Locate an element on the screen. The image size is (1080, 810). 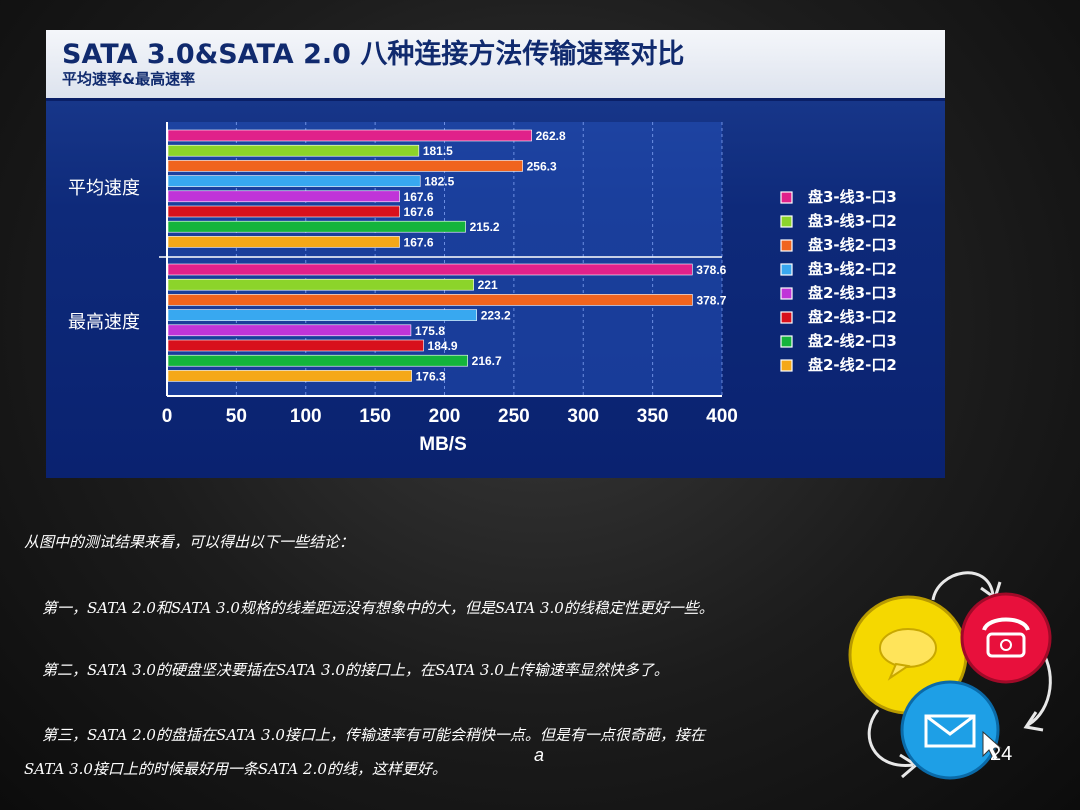
bar-value-label: 215.2 is located at coordinates (485, 227).